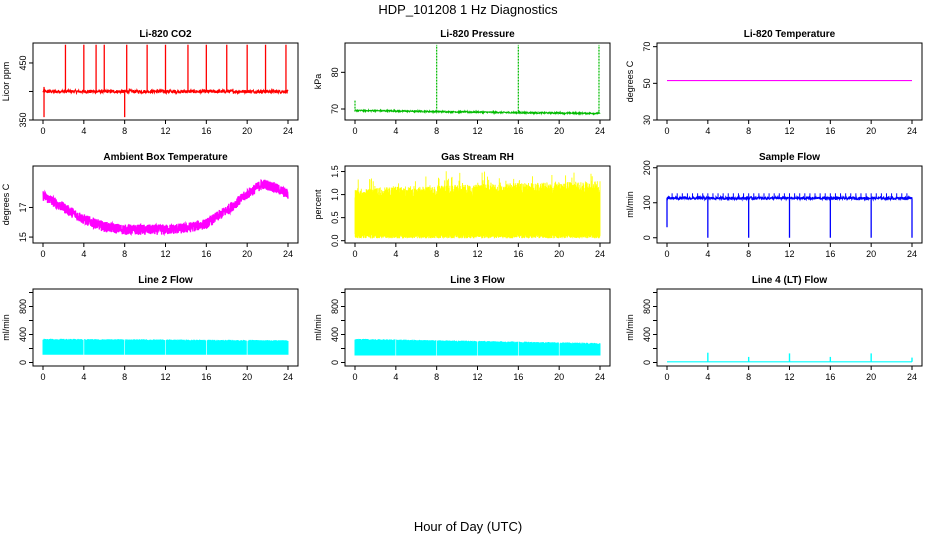 This screenshot has height=540, width=936. Describe the element at coordinates (647, 202) in the screenshot. I see `y-tick-label: 100` at that location.